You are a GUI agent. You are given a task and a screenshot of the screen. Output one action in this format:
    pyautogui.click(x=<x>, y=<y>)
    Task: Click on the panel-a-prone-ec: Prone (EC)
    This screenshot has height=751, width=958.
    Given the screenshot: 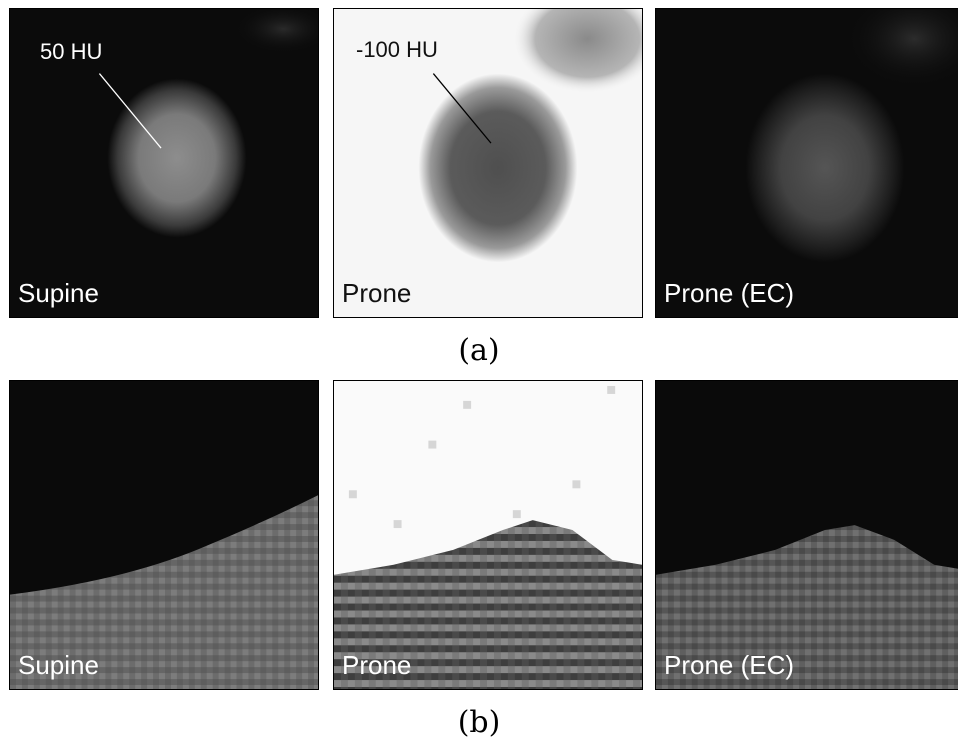 What is the action you would take?
    pyautogui.click(x=806, y=163)
    